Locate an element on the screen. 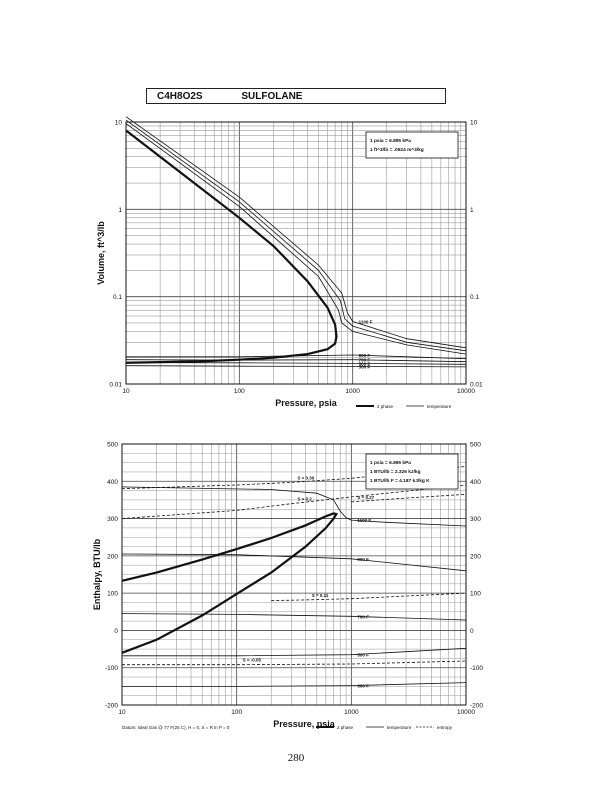  y-tick-label: 0.1 is located at coordinates (117, 297).